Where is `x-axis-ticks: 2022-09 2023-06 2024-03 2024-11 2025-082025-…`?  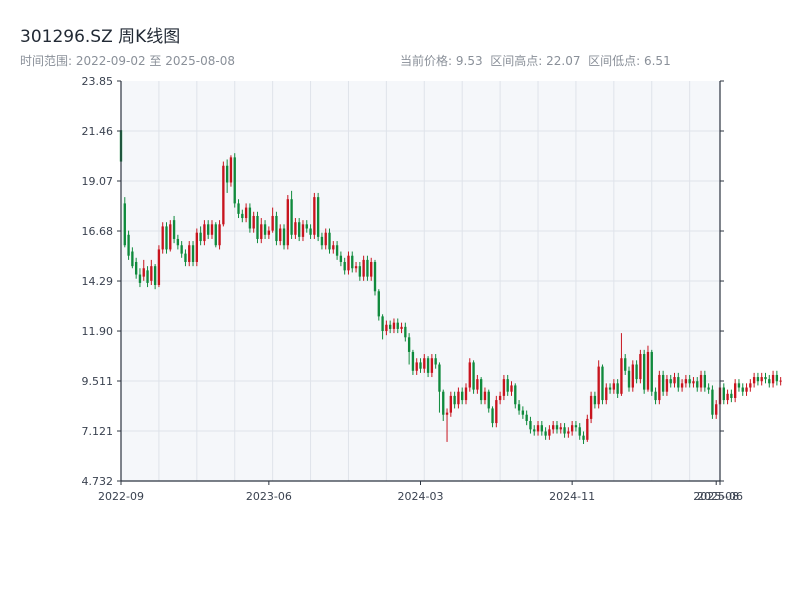 x-axis-ticks: 2022-09 2023-06 2024-03 2024-11 2025-082025-… is located at coordinates (420, 492).